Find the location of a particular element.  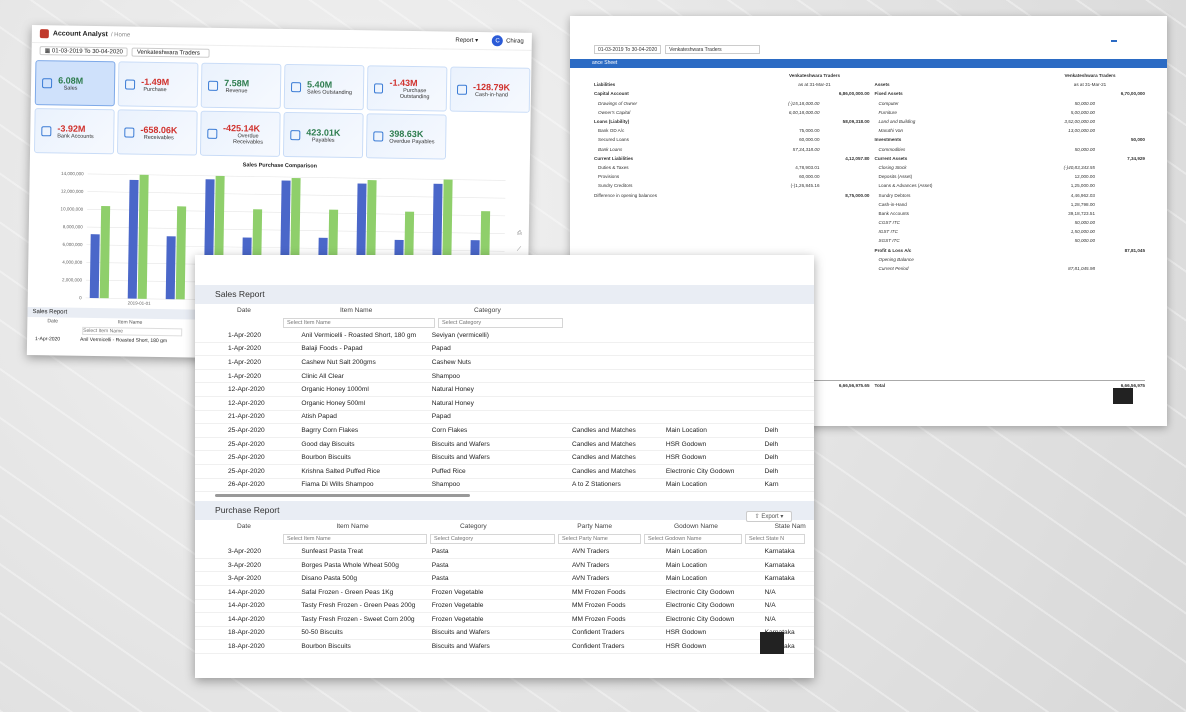

column-godown-name: Godown Name is located at coordinates (695, 527).